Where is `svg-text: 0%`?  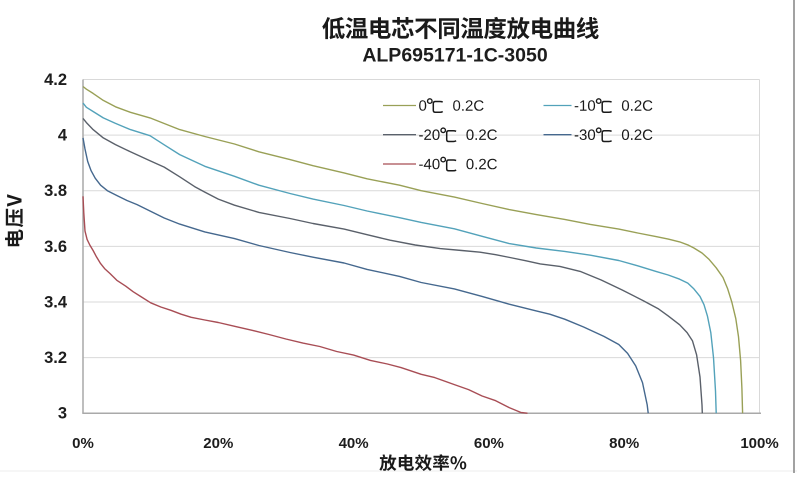 svg-text: 0% is located at coordinates (83, 443).